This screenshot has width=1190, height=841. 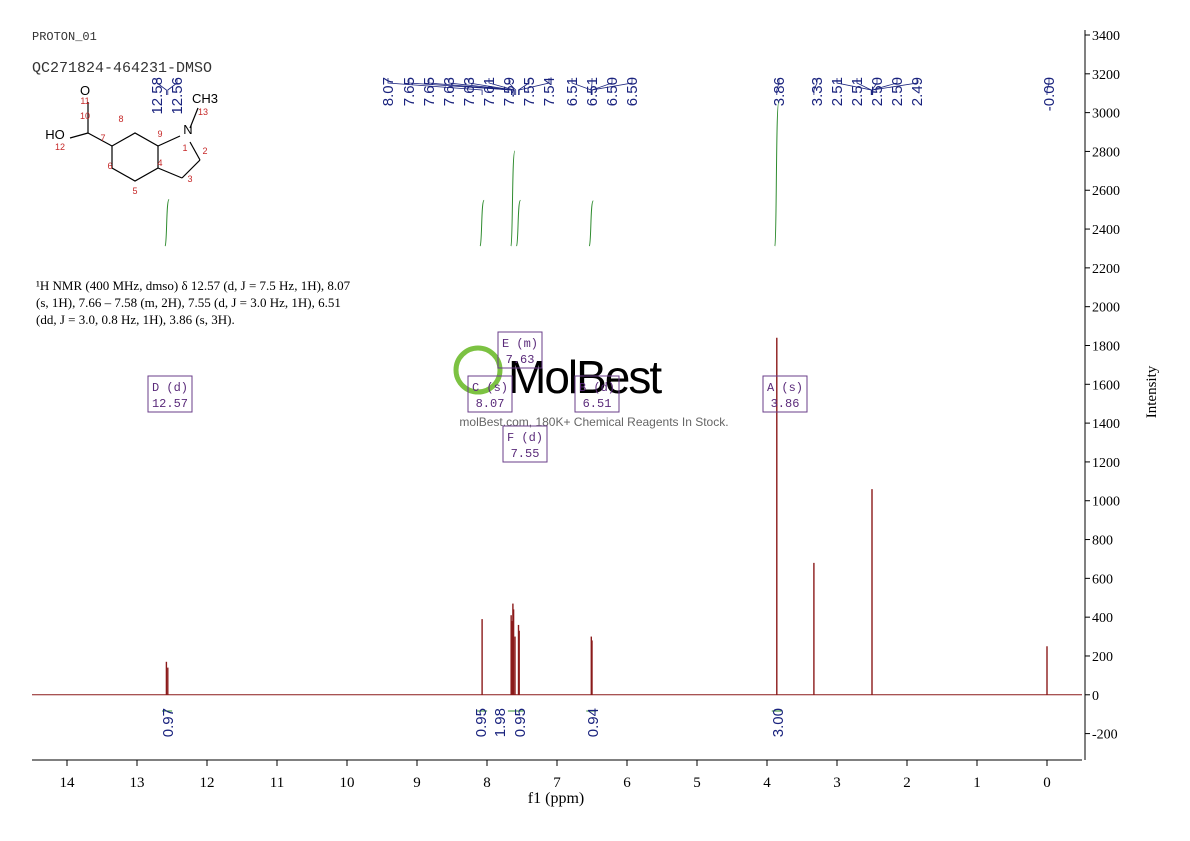 I want to click on x-tick-label: 7, so click(x=557, y=783).